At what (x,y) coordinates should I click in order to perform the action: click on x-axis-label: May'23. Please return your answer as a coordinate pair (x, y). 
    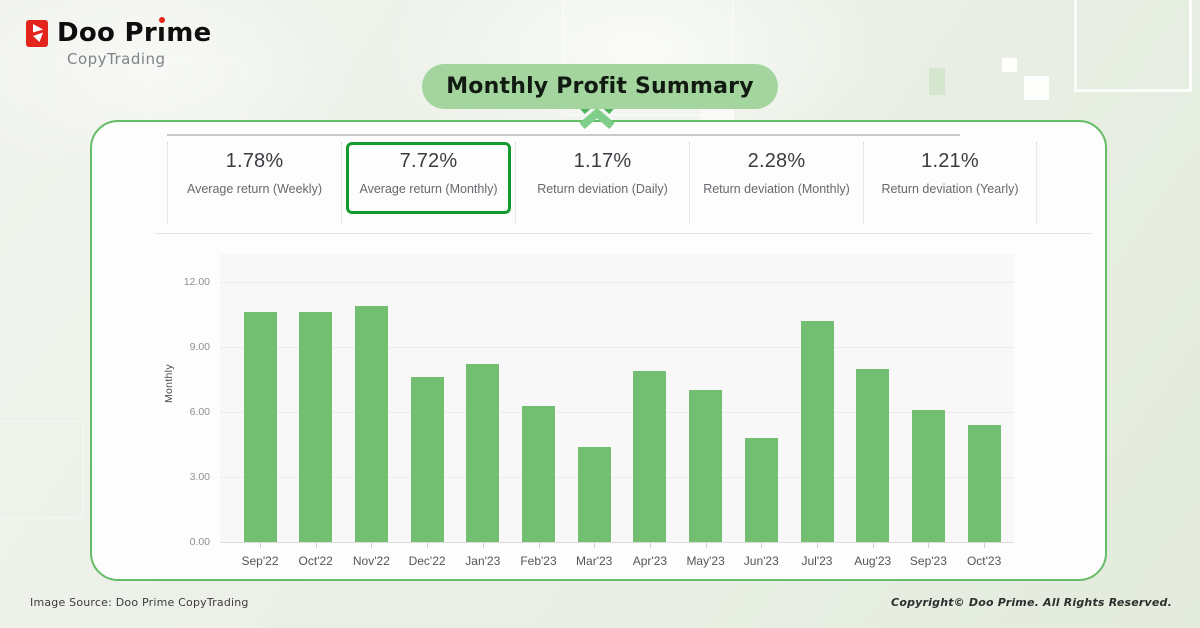
    Looking at the image, I should click on (705, 561).